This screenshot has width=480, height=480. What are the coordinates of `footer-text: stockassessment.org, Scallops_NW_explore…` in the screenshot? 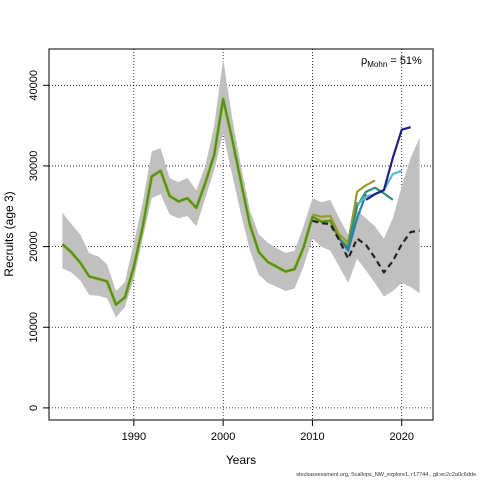 It's located at (386, 475).